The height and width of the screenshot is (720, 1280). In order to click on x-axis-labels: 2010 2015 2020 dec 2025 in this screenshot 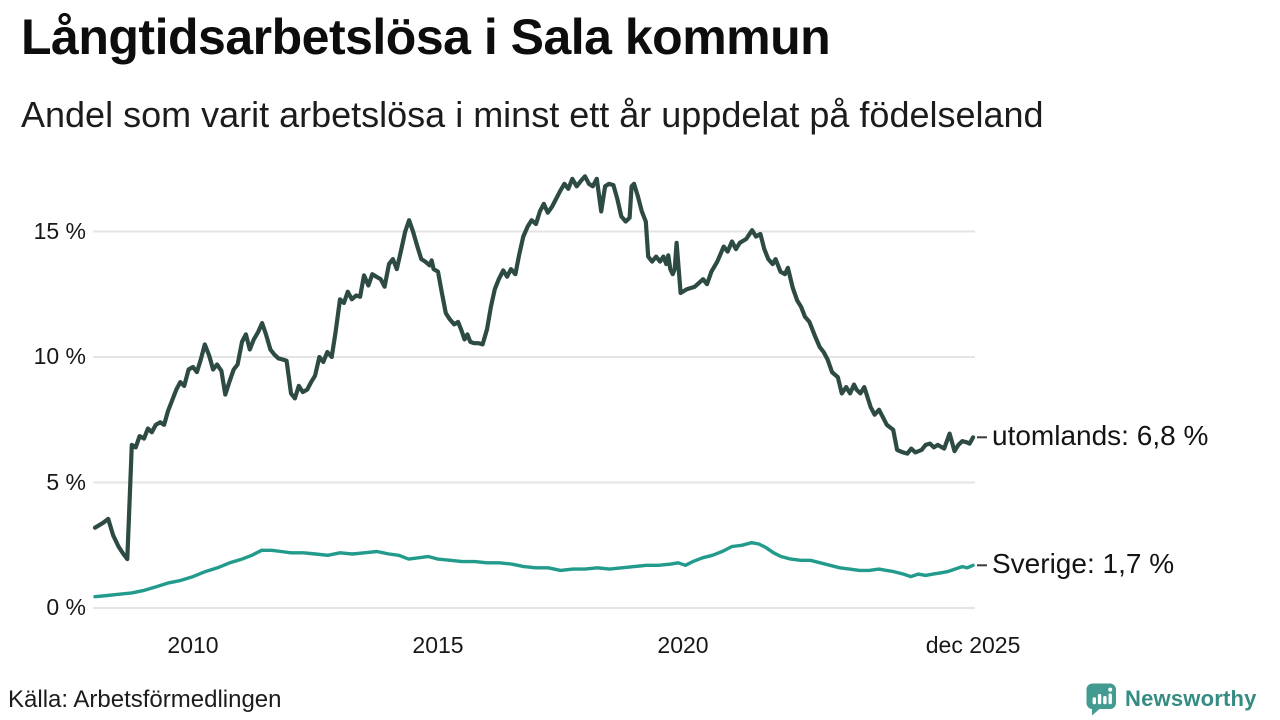, I will do `click(640, 649)`.